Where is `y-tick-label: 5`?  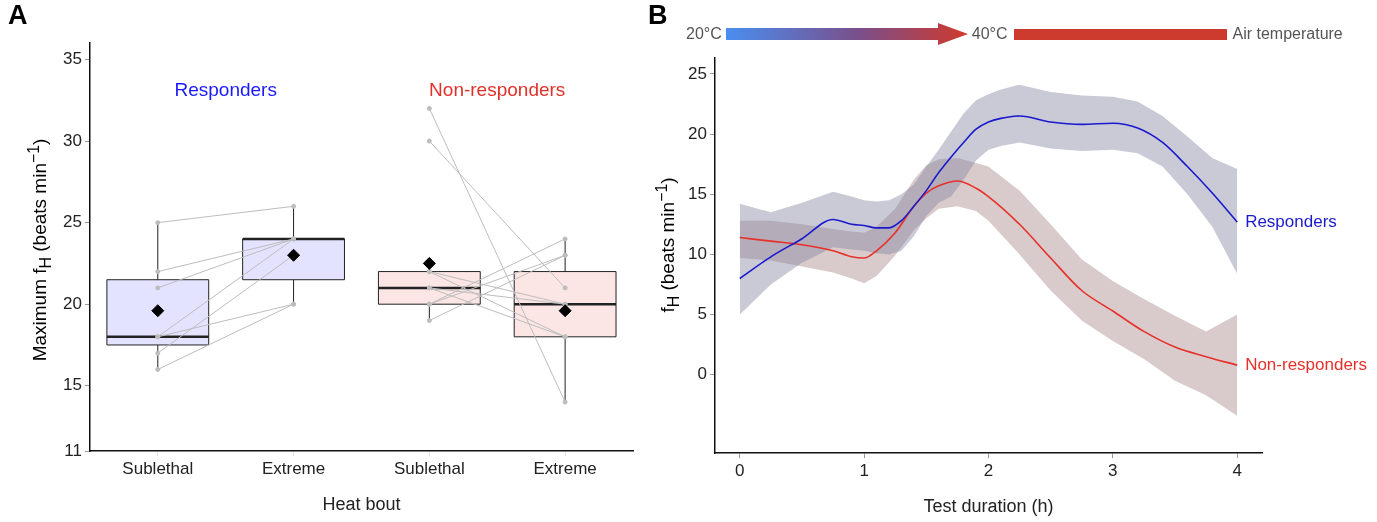
y-tick-label: 5 is located at coordinates (702, 314).